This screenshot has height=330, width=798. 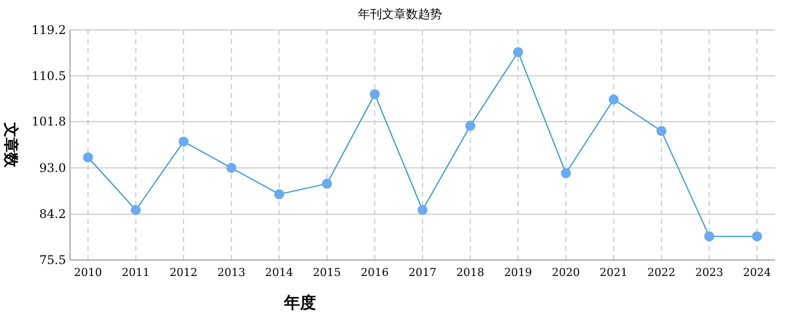 I want to click on x-tick-label: 2022, so click(x=661, y=272).